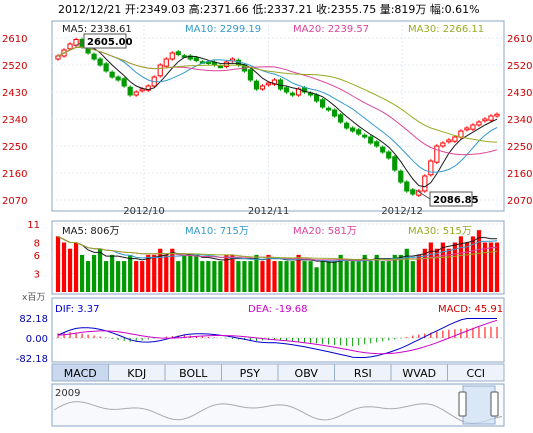  Describe the element at coordinates (494, 404) in the screenshot. I see `navigator-handle-right` at that location.